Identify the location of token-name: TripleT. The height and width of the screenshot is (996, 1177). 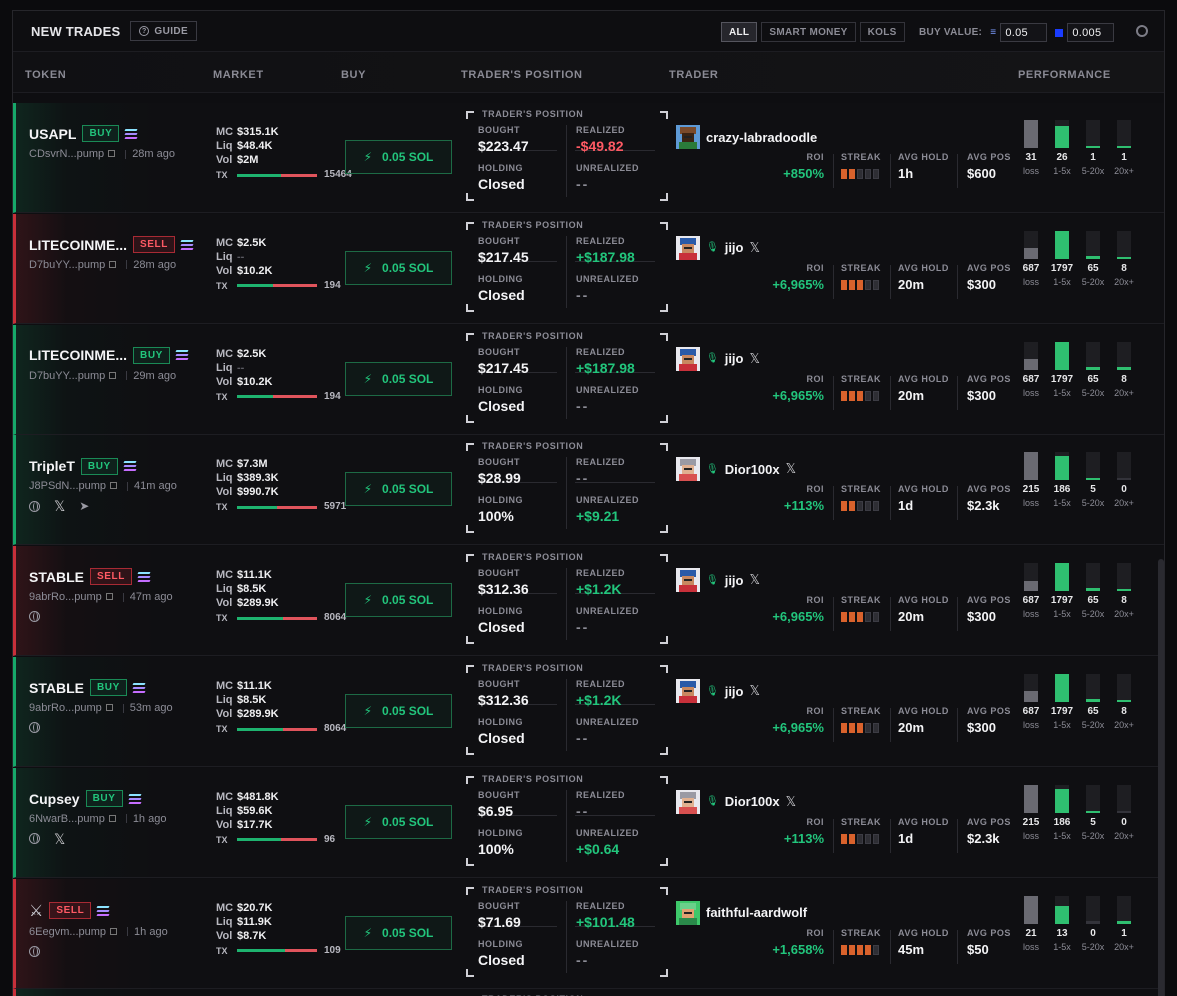
(52, 466).